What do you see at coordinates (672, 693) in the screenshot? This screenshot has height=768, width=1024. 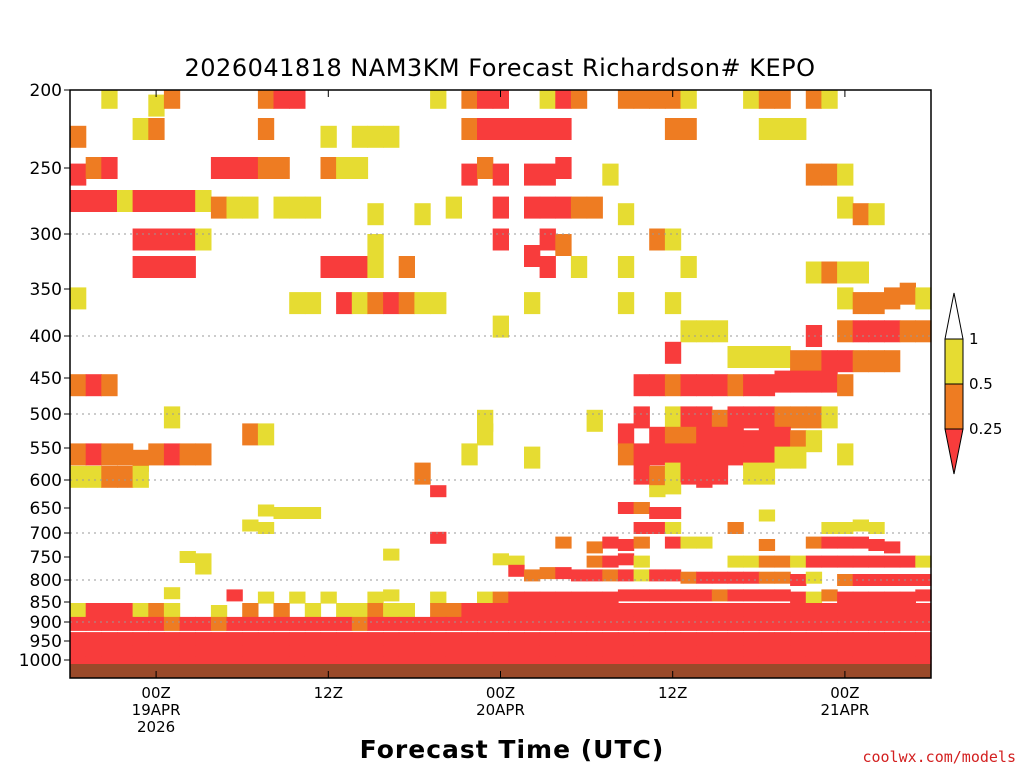 I see `x-tick-label: 12Z` at bounding box center [672, 693].